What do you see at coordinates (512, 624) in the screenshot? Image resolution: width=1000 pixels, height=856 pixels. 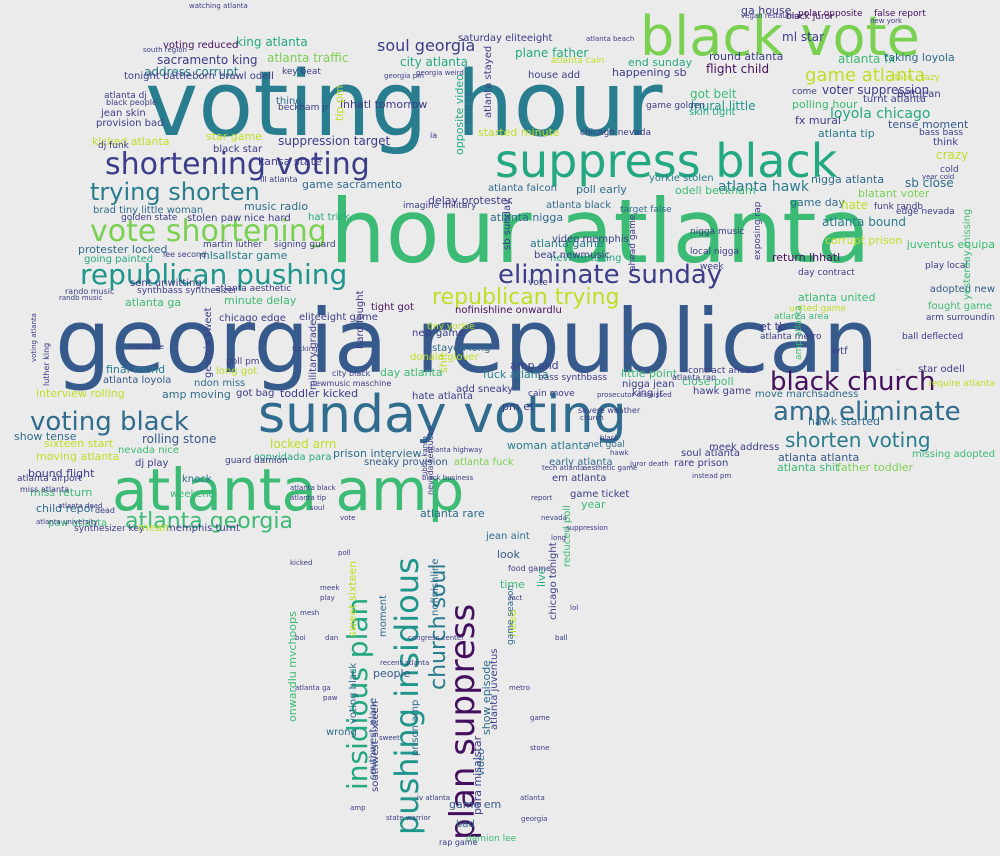 I see `cloud-word: need` at bounding box center [512, 624].